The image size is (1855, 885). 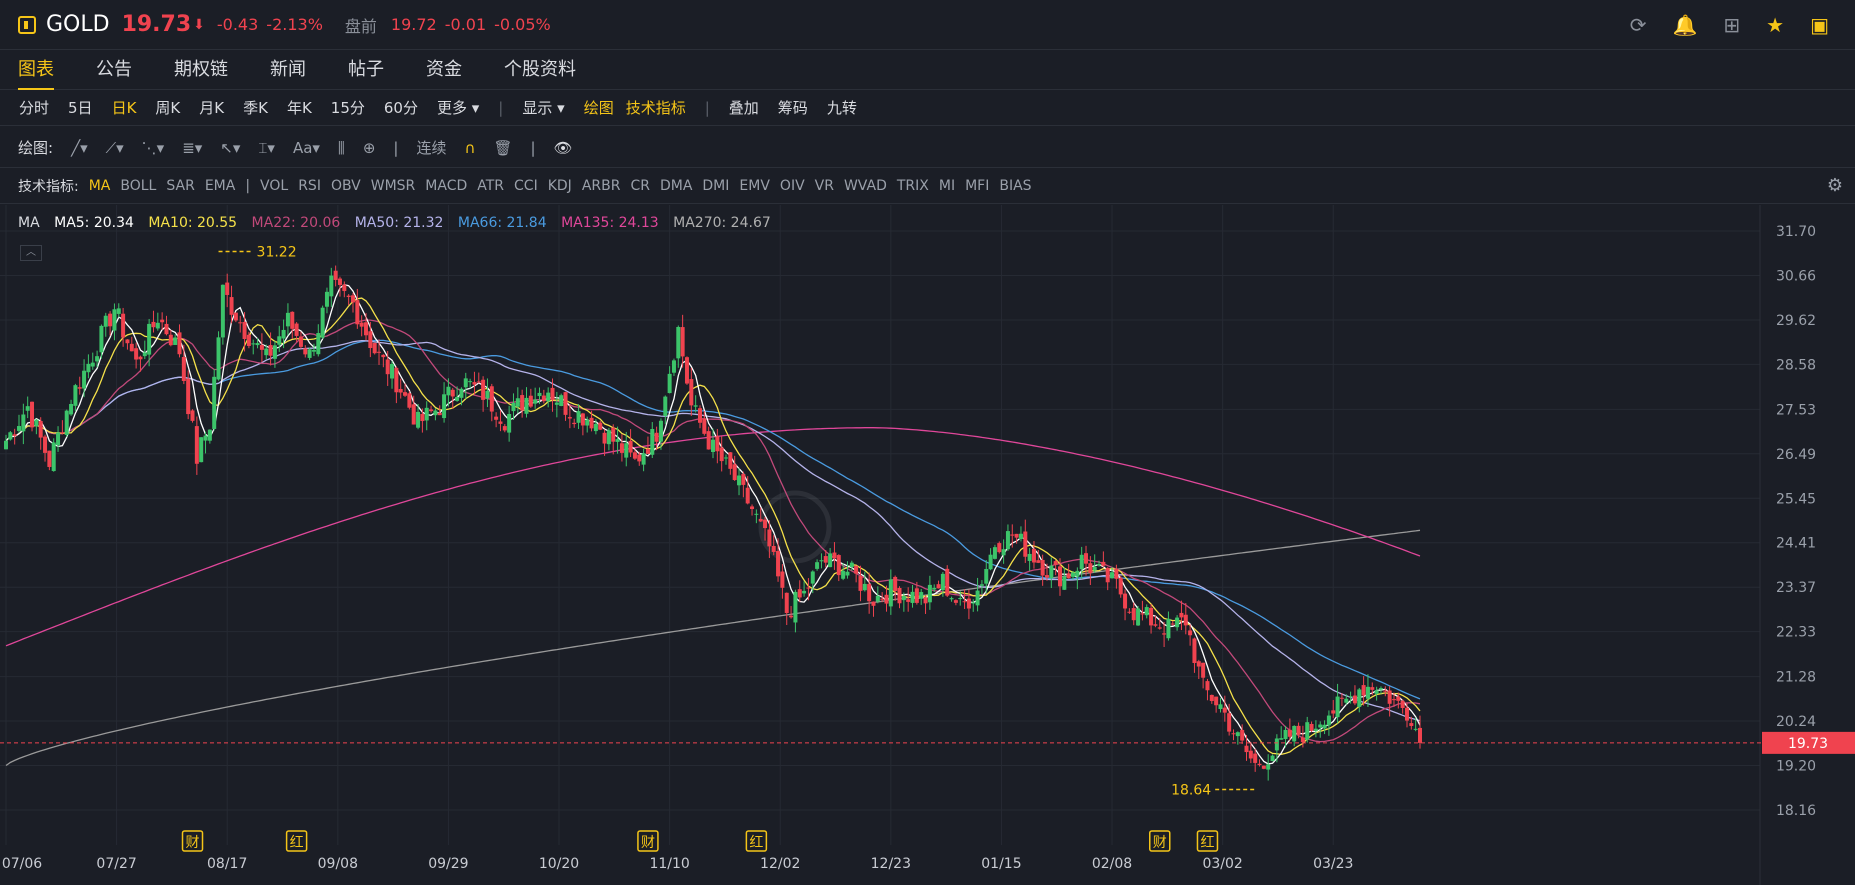 What do you see at coordinates (114, 147) in the screenshot?
I see `polyline-tool-icon: ⟋▾` at bounding box center [114, 147].